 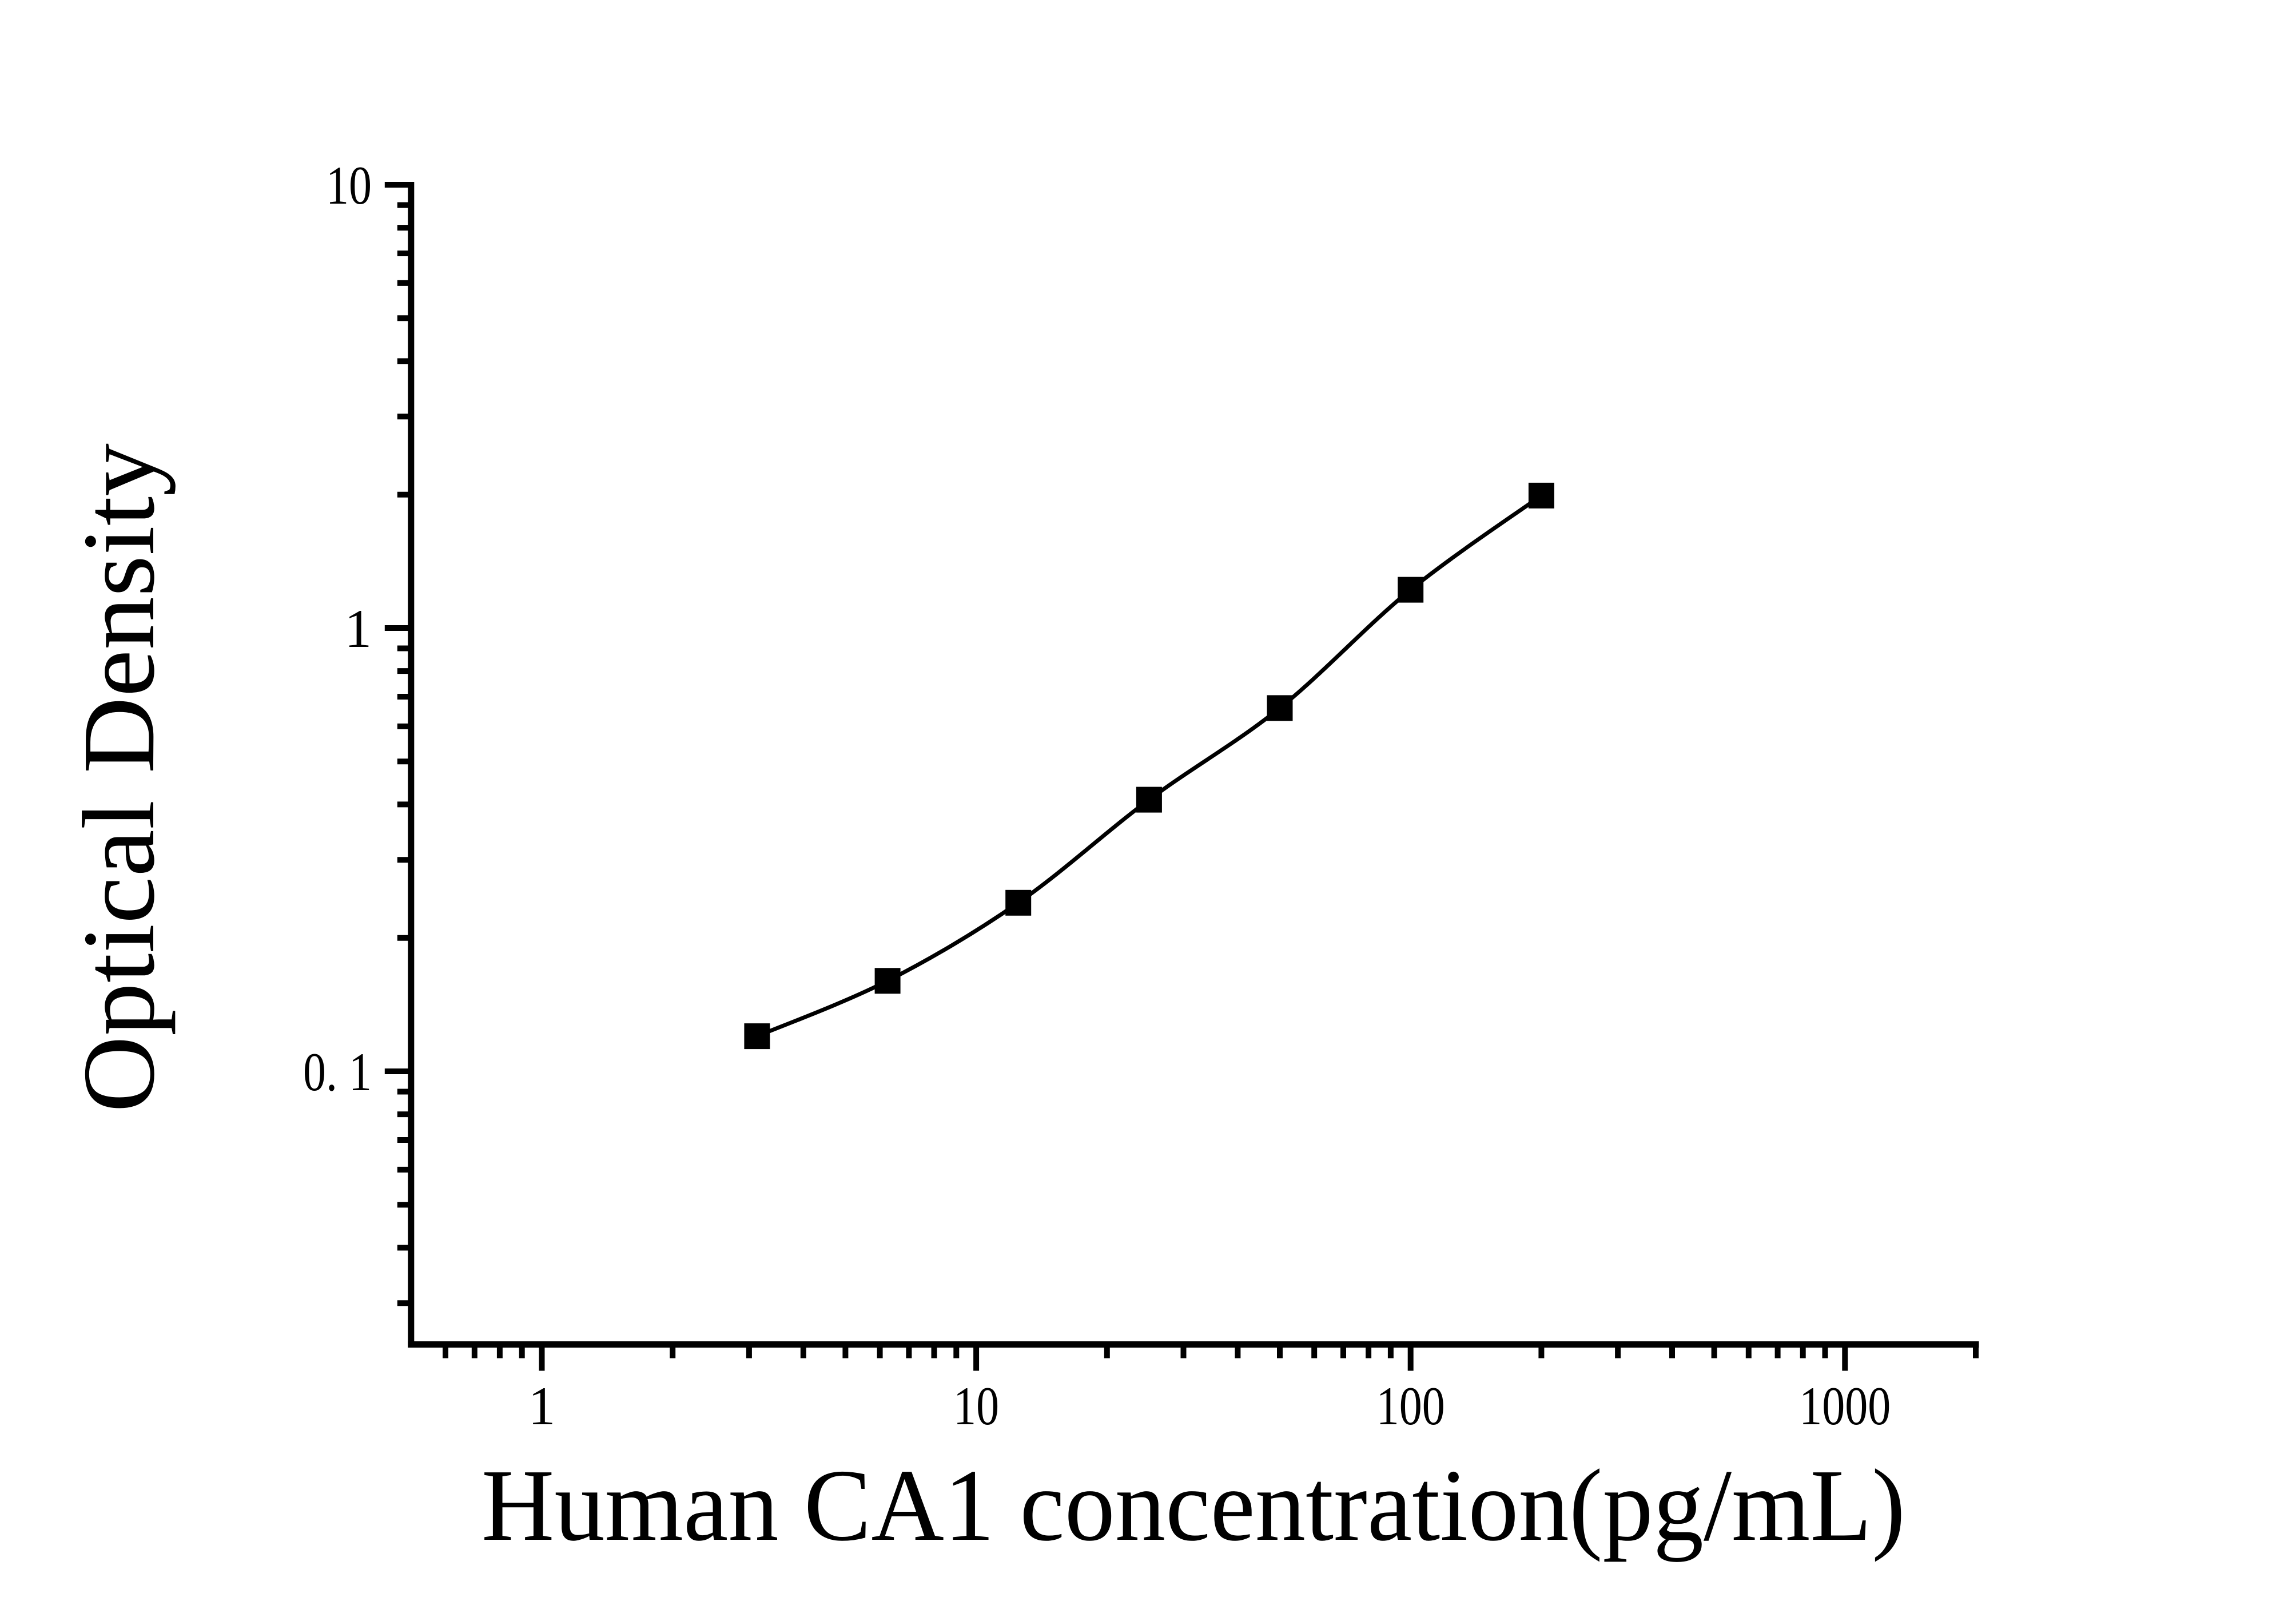 I want to click on x-tick-label: 100, so click(x=1410, y=1406).